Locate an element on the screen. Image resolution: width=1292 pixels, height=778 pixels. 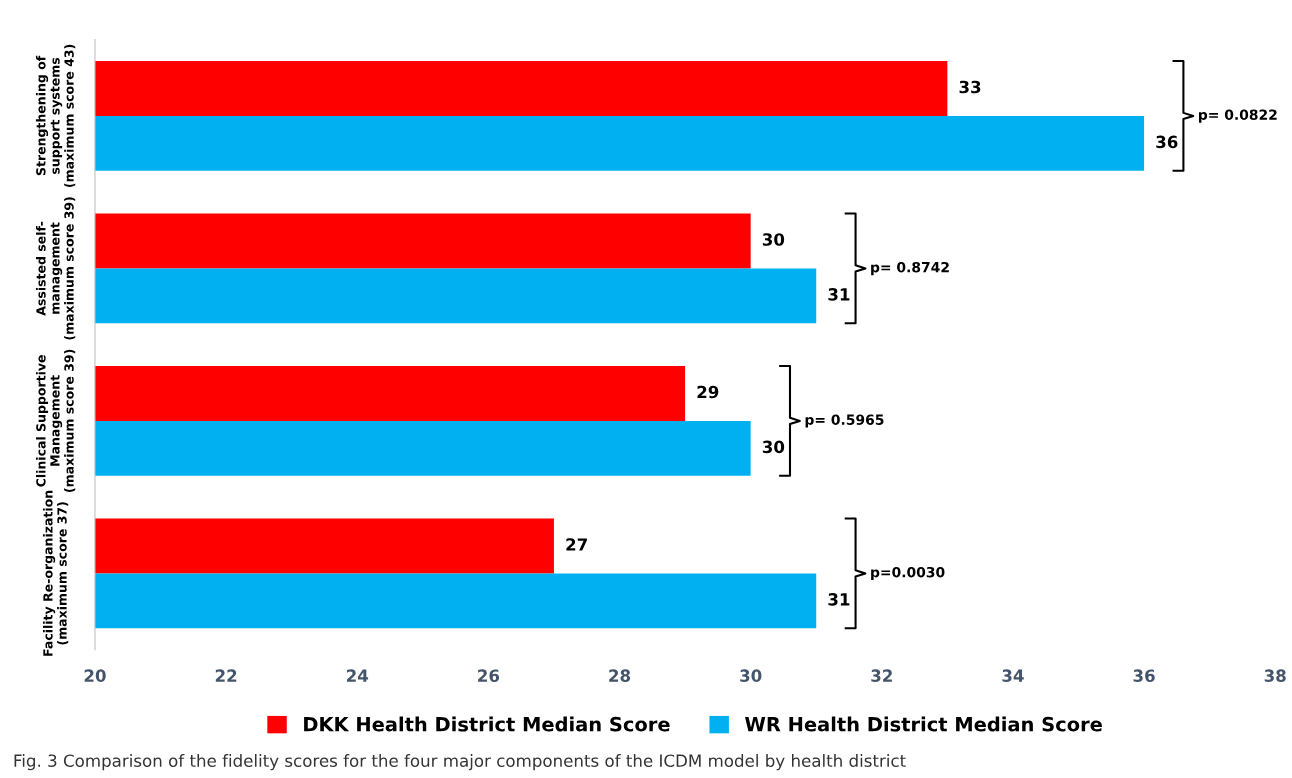
annotation: p= 0.5965 is located at coordinates (844, 421).